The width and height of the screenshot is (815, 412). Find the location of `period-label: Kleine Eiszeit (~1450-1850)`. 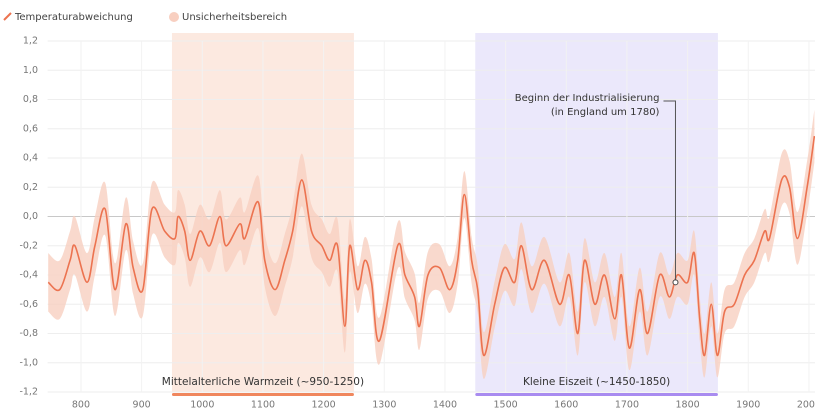

period-label: Kleine Eiszeit (~1450-1850) is located at coordinates (596, 382).